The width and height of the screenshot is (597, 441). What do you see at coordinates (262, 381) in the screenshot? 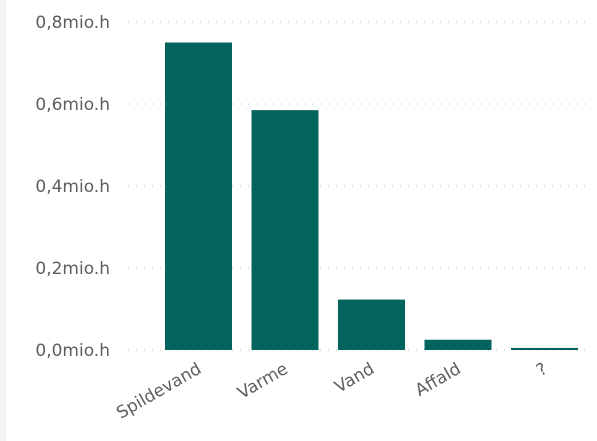
I see `x-tick-label: Varme` at bounding box center [262, 381].